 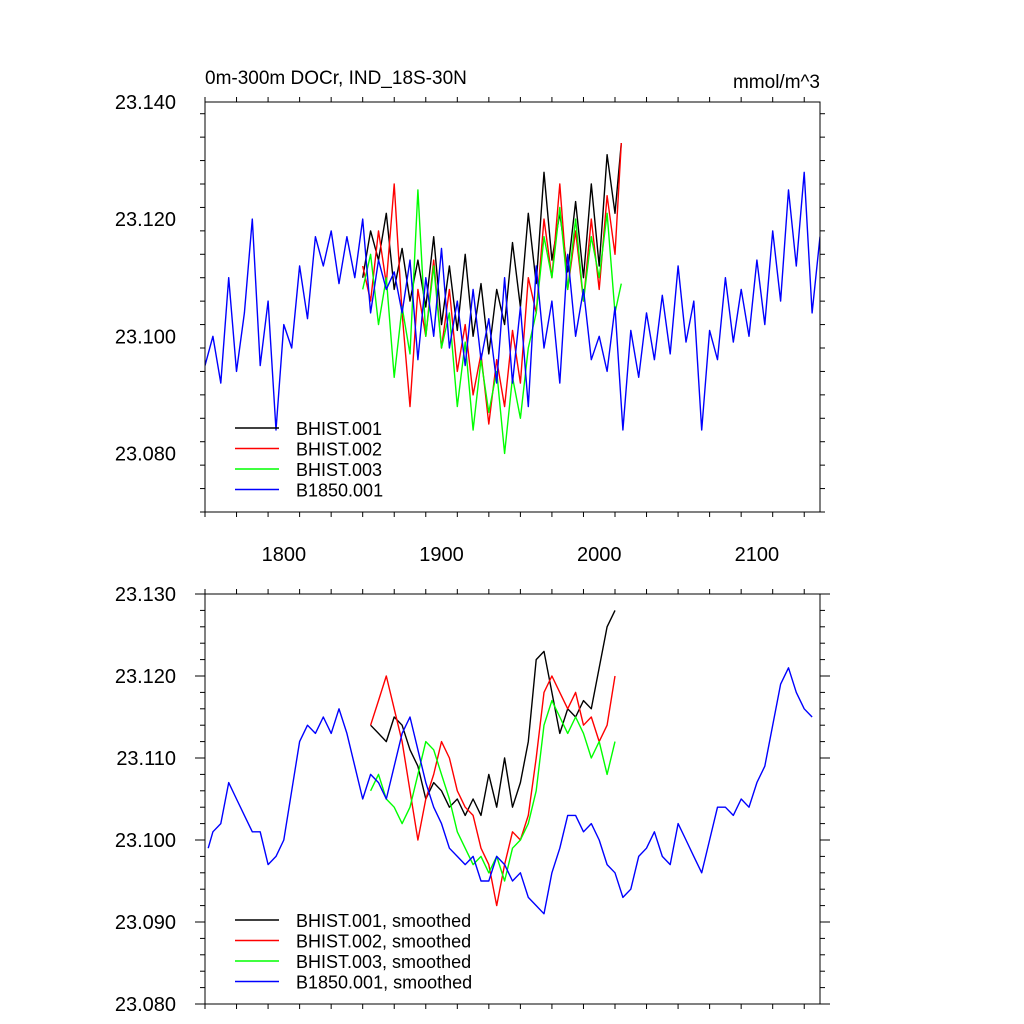 I want to click on x-tick-label: 1800, so click(x=284, y=555).